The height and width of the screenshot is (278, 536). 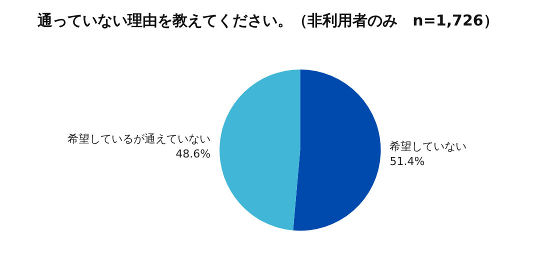 I want to click on data-label: 51.4%, so click(x=407, y=161).